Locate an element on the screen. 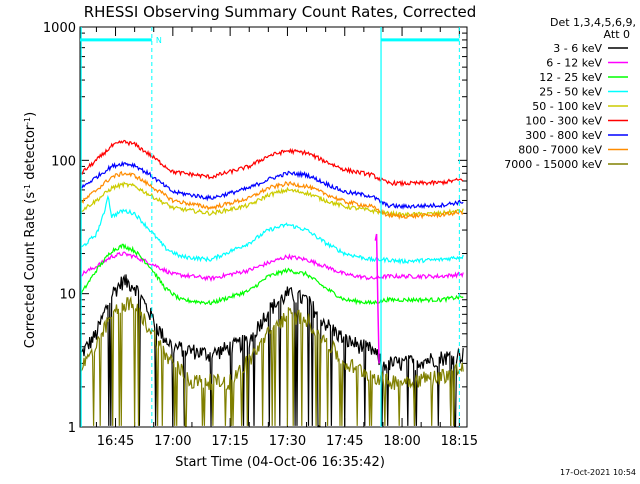 This screenshot has height=484, width=640. legend-header-line-1: Det 1,3,4,5,6,9, is located at coordinates (593, 22).